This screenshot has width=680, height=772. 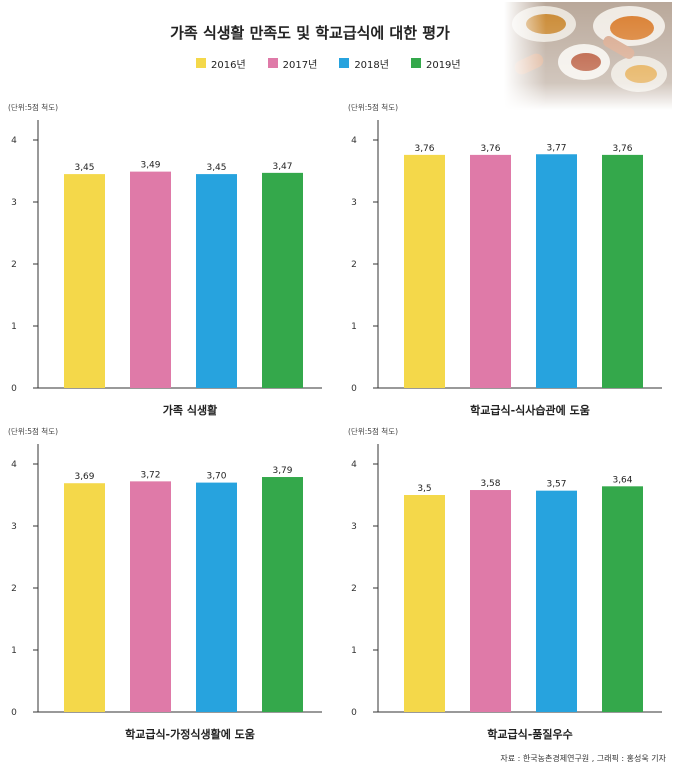 What do you see at coordinates (556, 485) in the screenshot?
I see `bar-value-label: 3,57` at bounding box center [556, 485].